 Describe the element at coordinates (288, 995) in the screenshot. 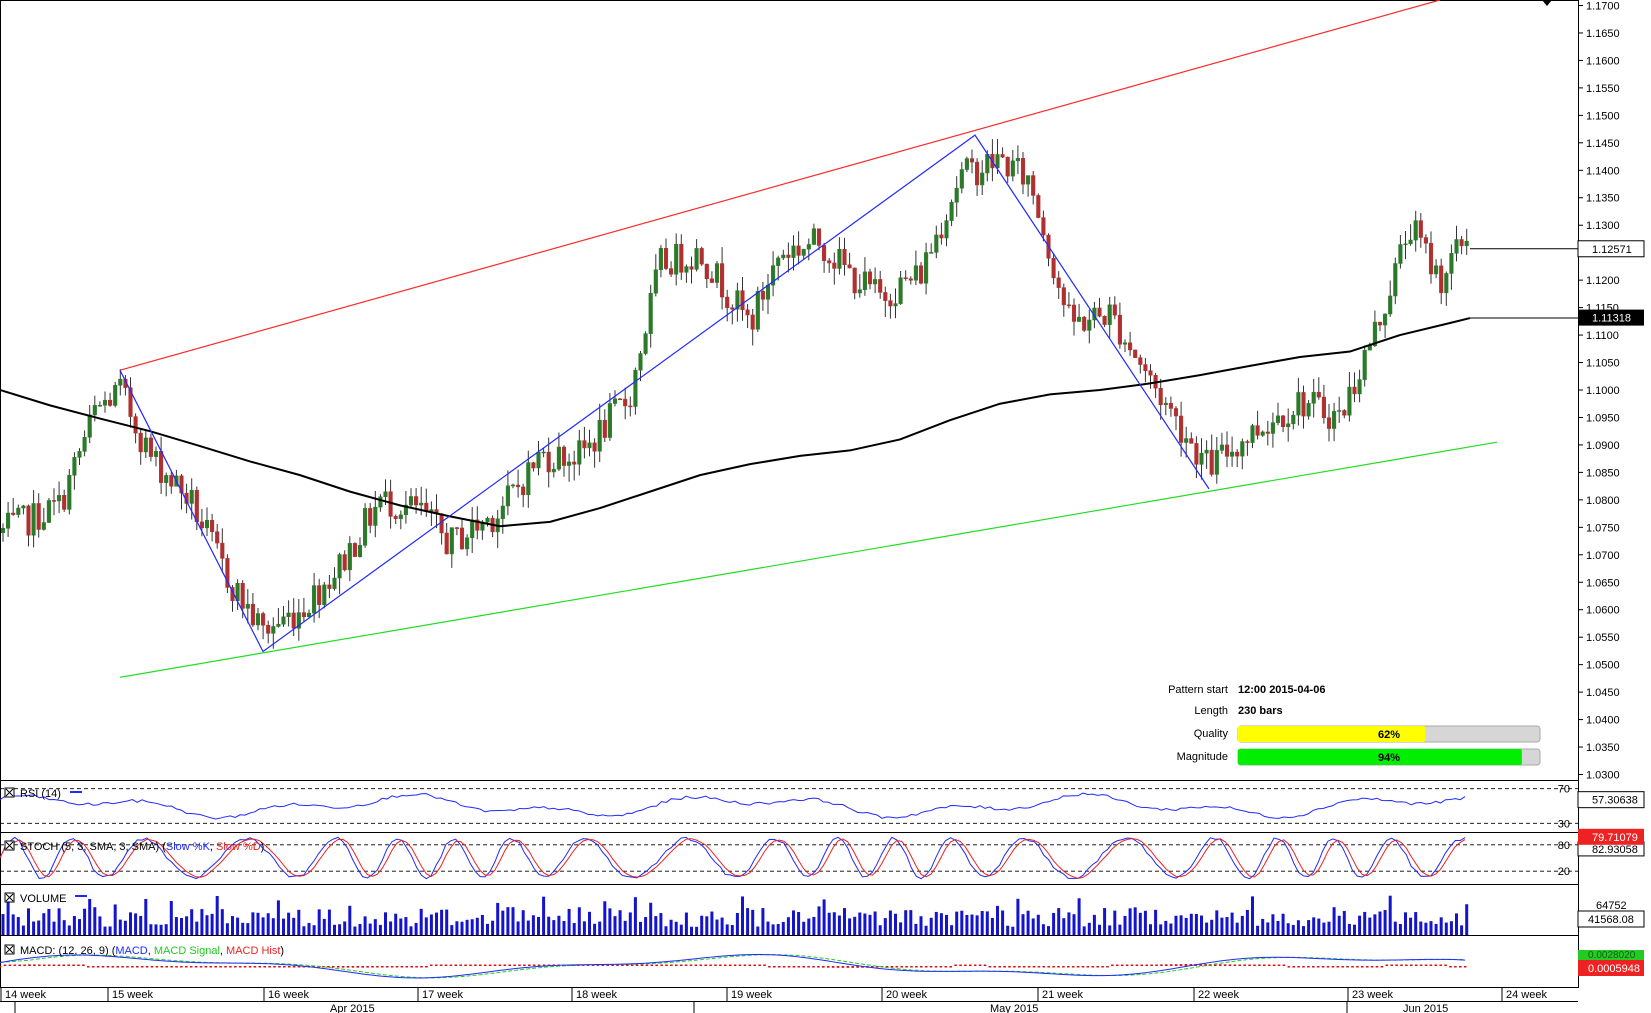

I see `week-tick-label: 16 week` at that location.